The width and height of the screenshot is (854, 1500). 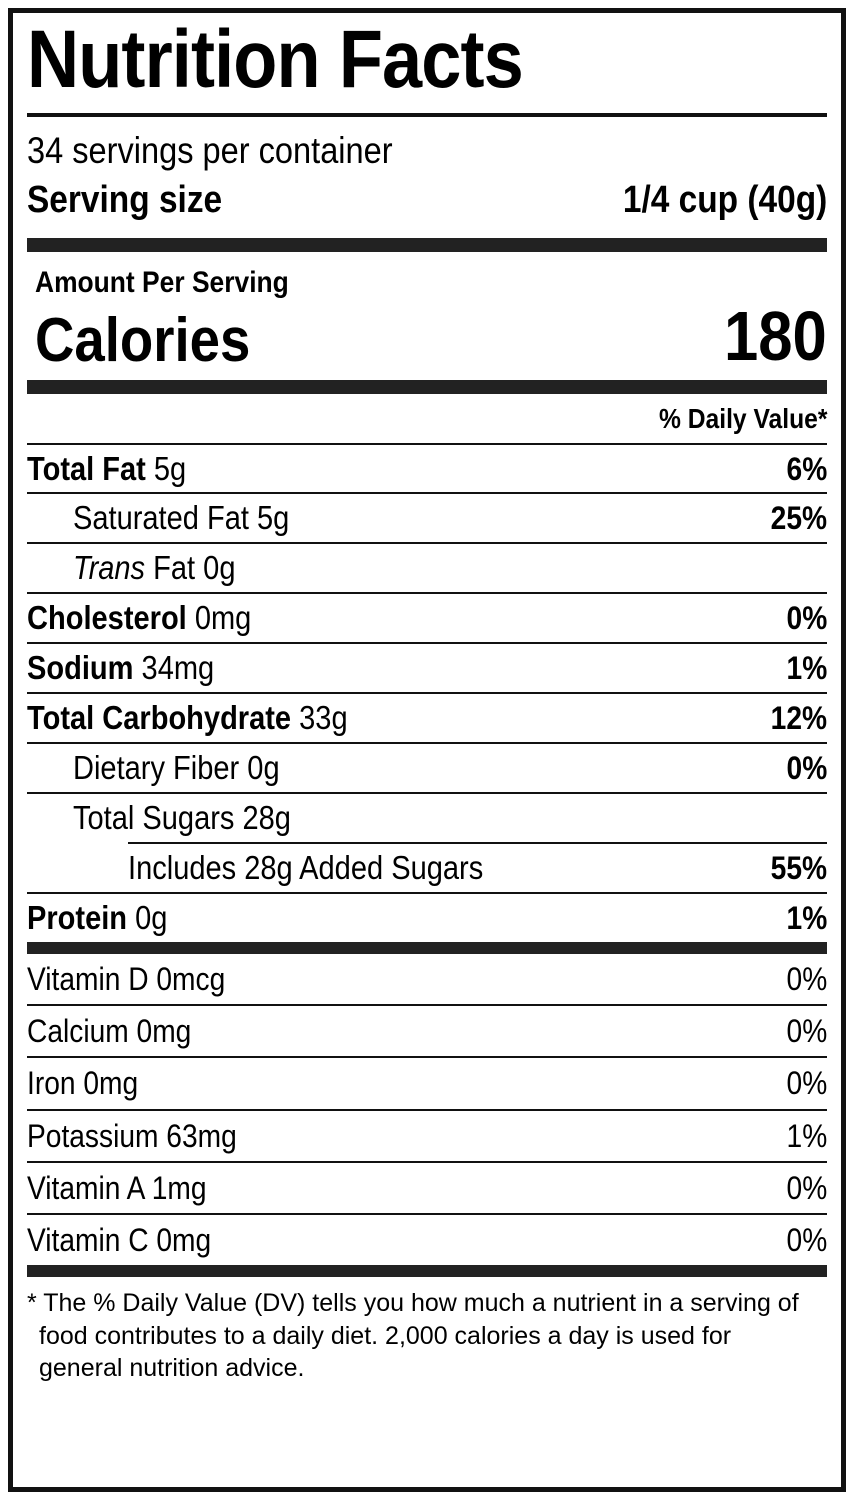 What do you see at coordinates (742, 418) in the screenshot?
I see `daily-value-header-text: % Daily Value*` at bounding box center [742, 418].